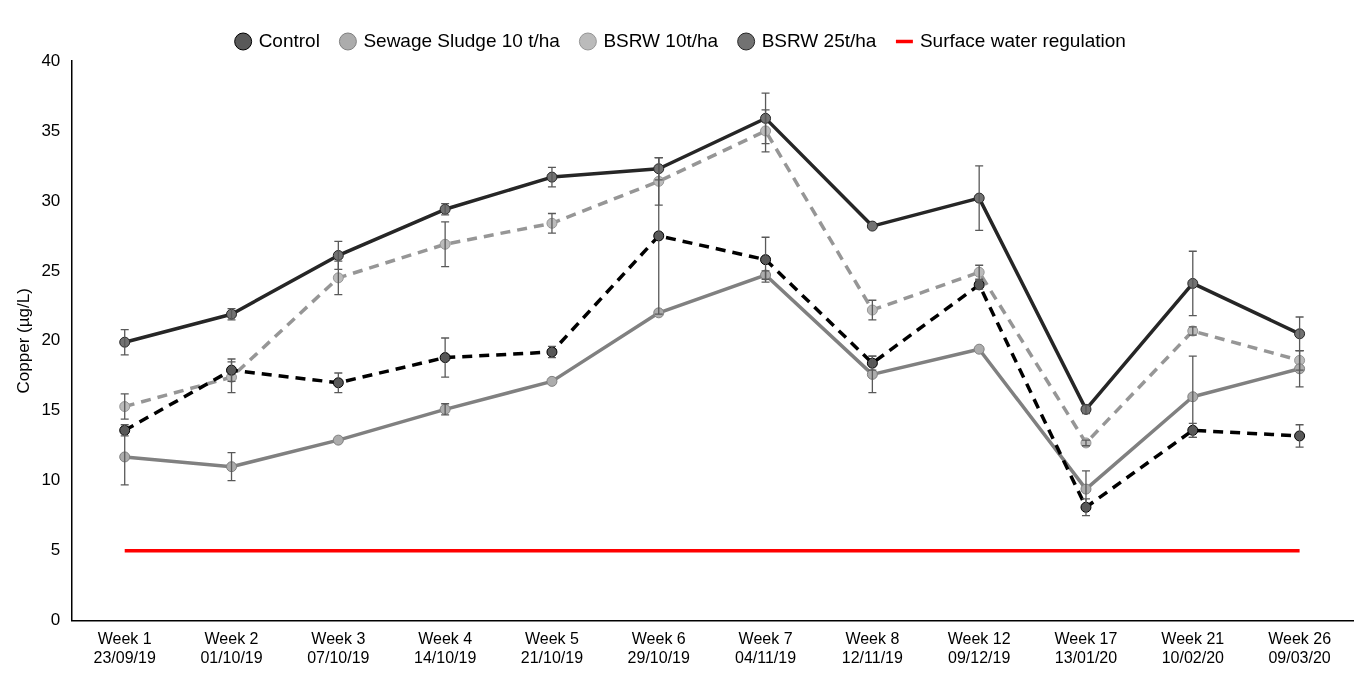 This screenshot has height=676, width=1363. Describe the element at coordinates (51, 480) in the screenshot. I see `y-tick-label: 10` at that location.